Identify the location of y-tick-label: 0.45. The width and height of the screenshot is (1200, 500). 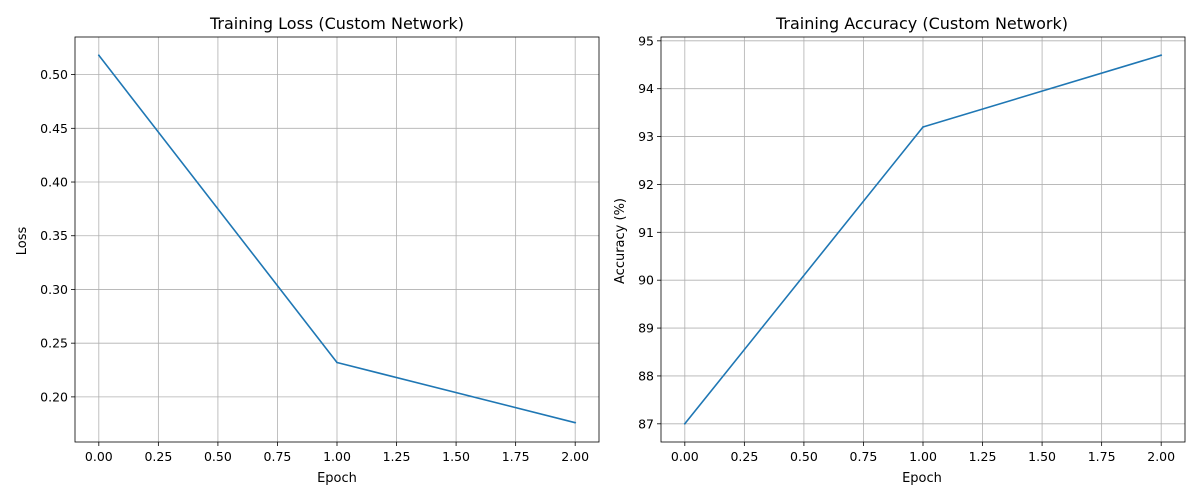
(54, 128).